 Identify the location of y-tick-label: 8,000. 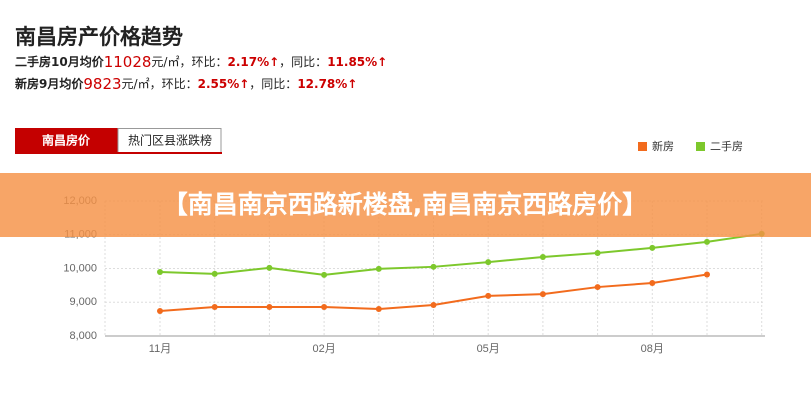
(83, 336).